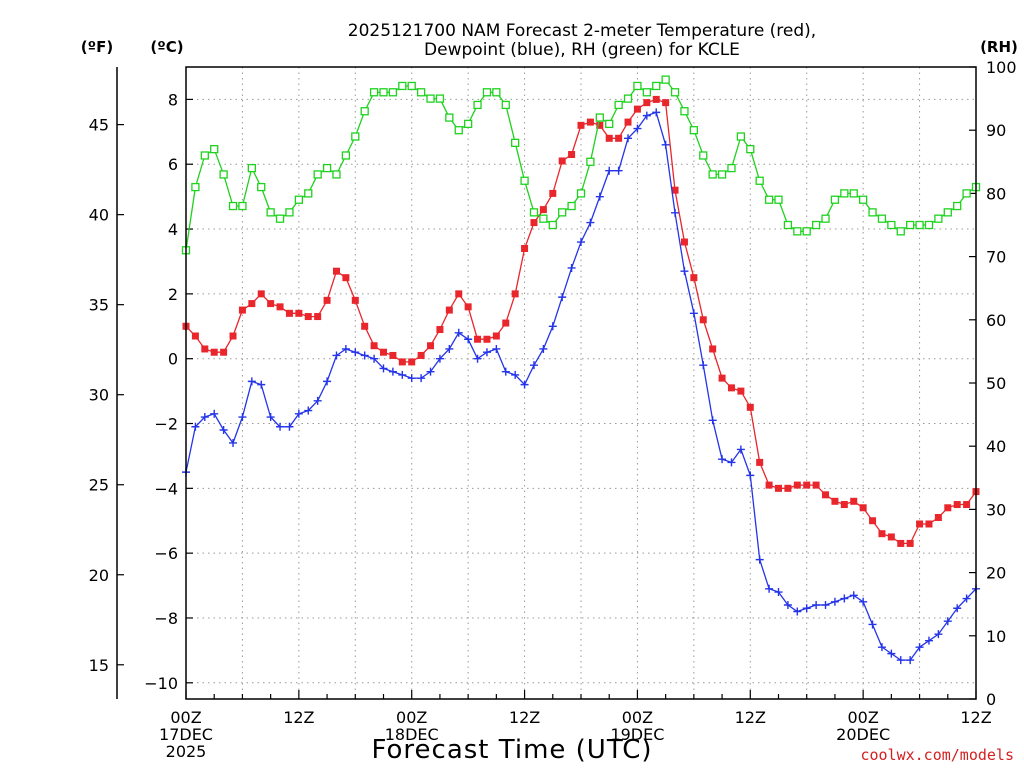  I want to click on time-tick-label: 20DEC, so click(863, 734).